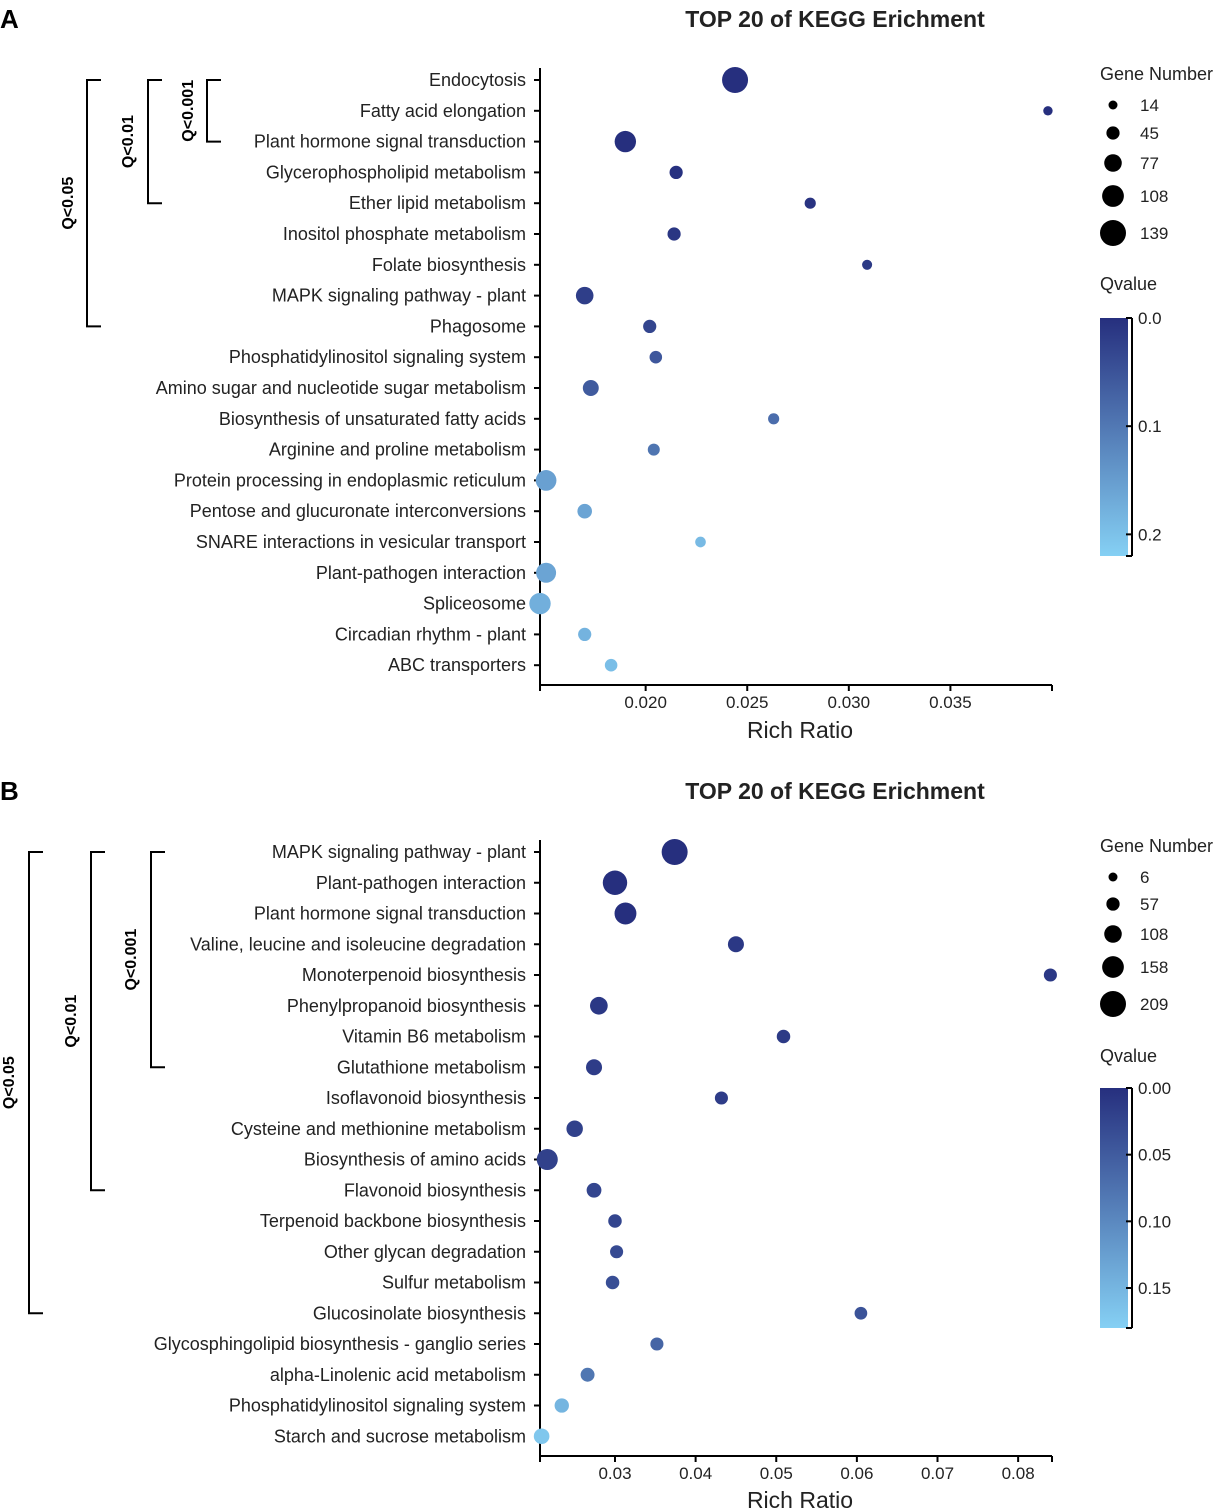  Describe the element at coordinates (835, 791) in the screenshot. I see `chart-title: TOP 20 of KEGG Erichment` at that location.